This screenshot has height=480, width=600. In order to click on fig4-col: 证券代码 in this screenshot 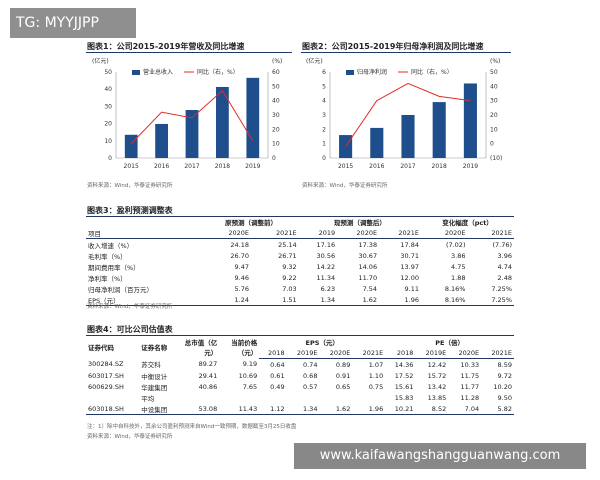, I will do `click(101, 348)`.